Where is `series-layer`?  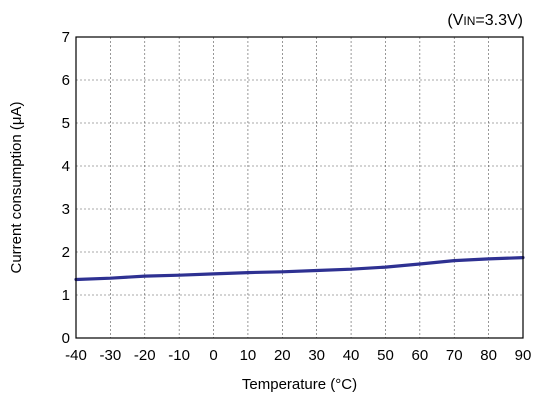
series-layer is located at coordinates (299, 269).